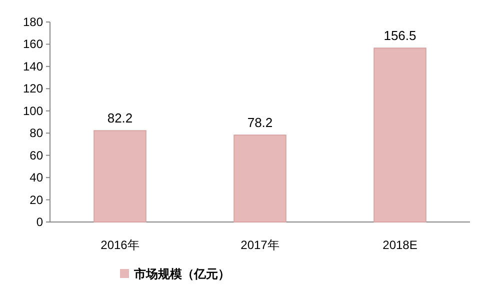 Image resolution: width=488 pixels, height=301 pixels. What do you see at coordinates (33, 44) in the screenshot?
I see `y-tick-label: 160` at bounding box center [33, 44].